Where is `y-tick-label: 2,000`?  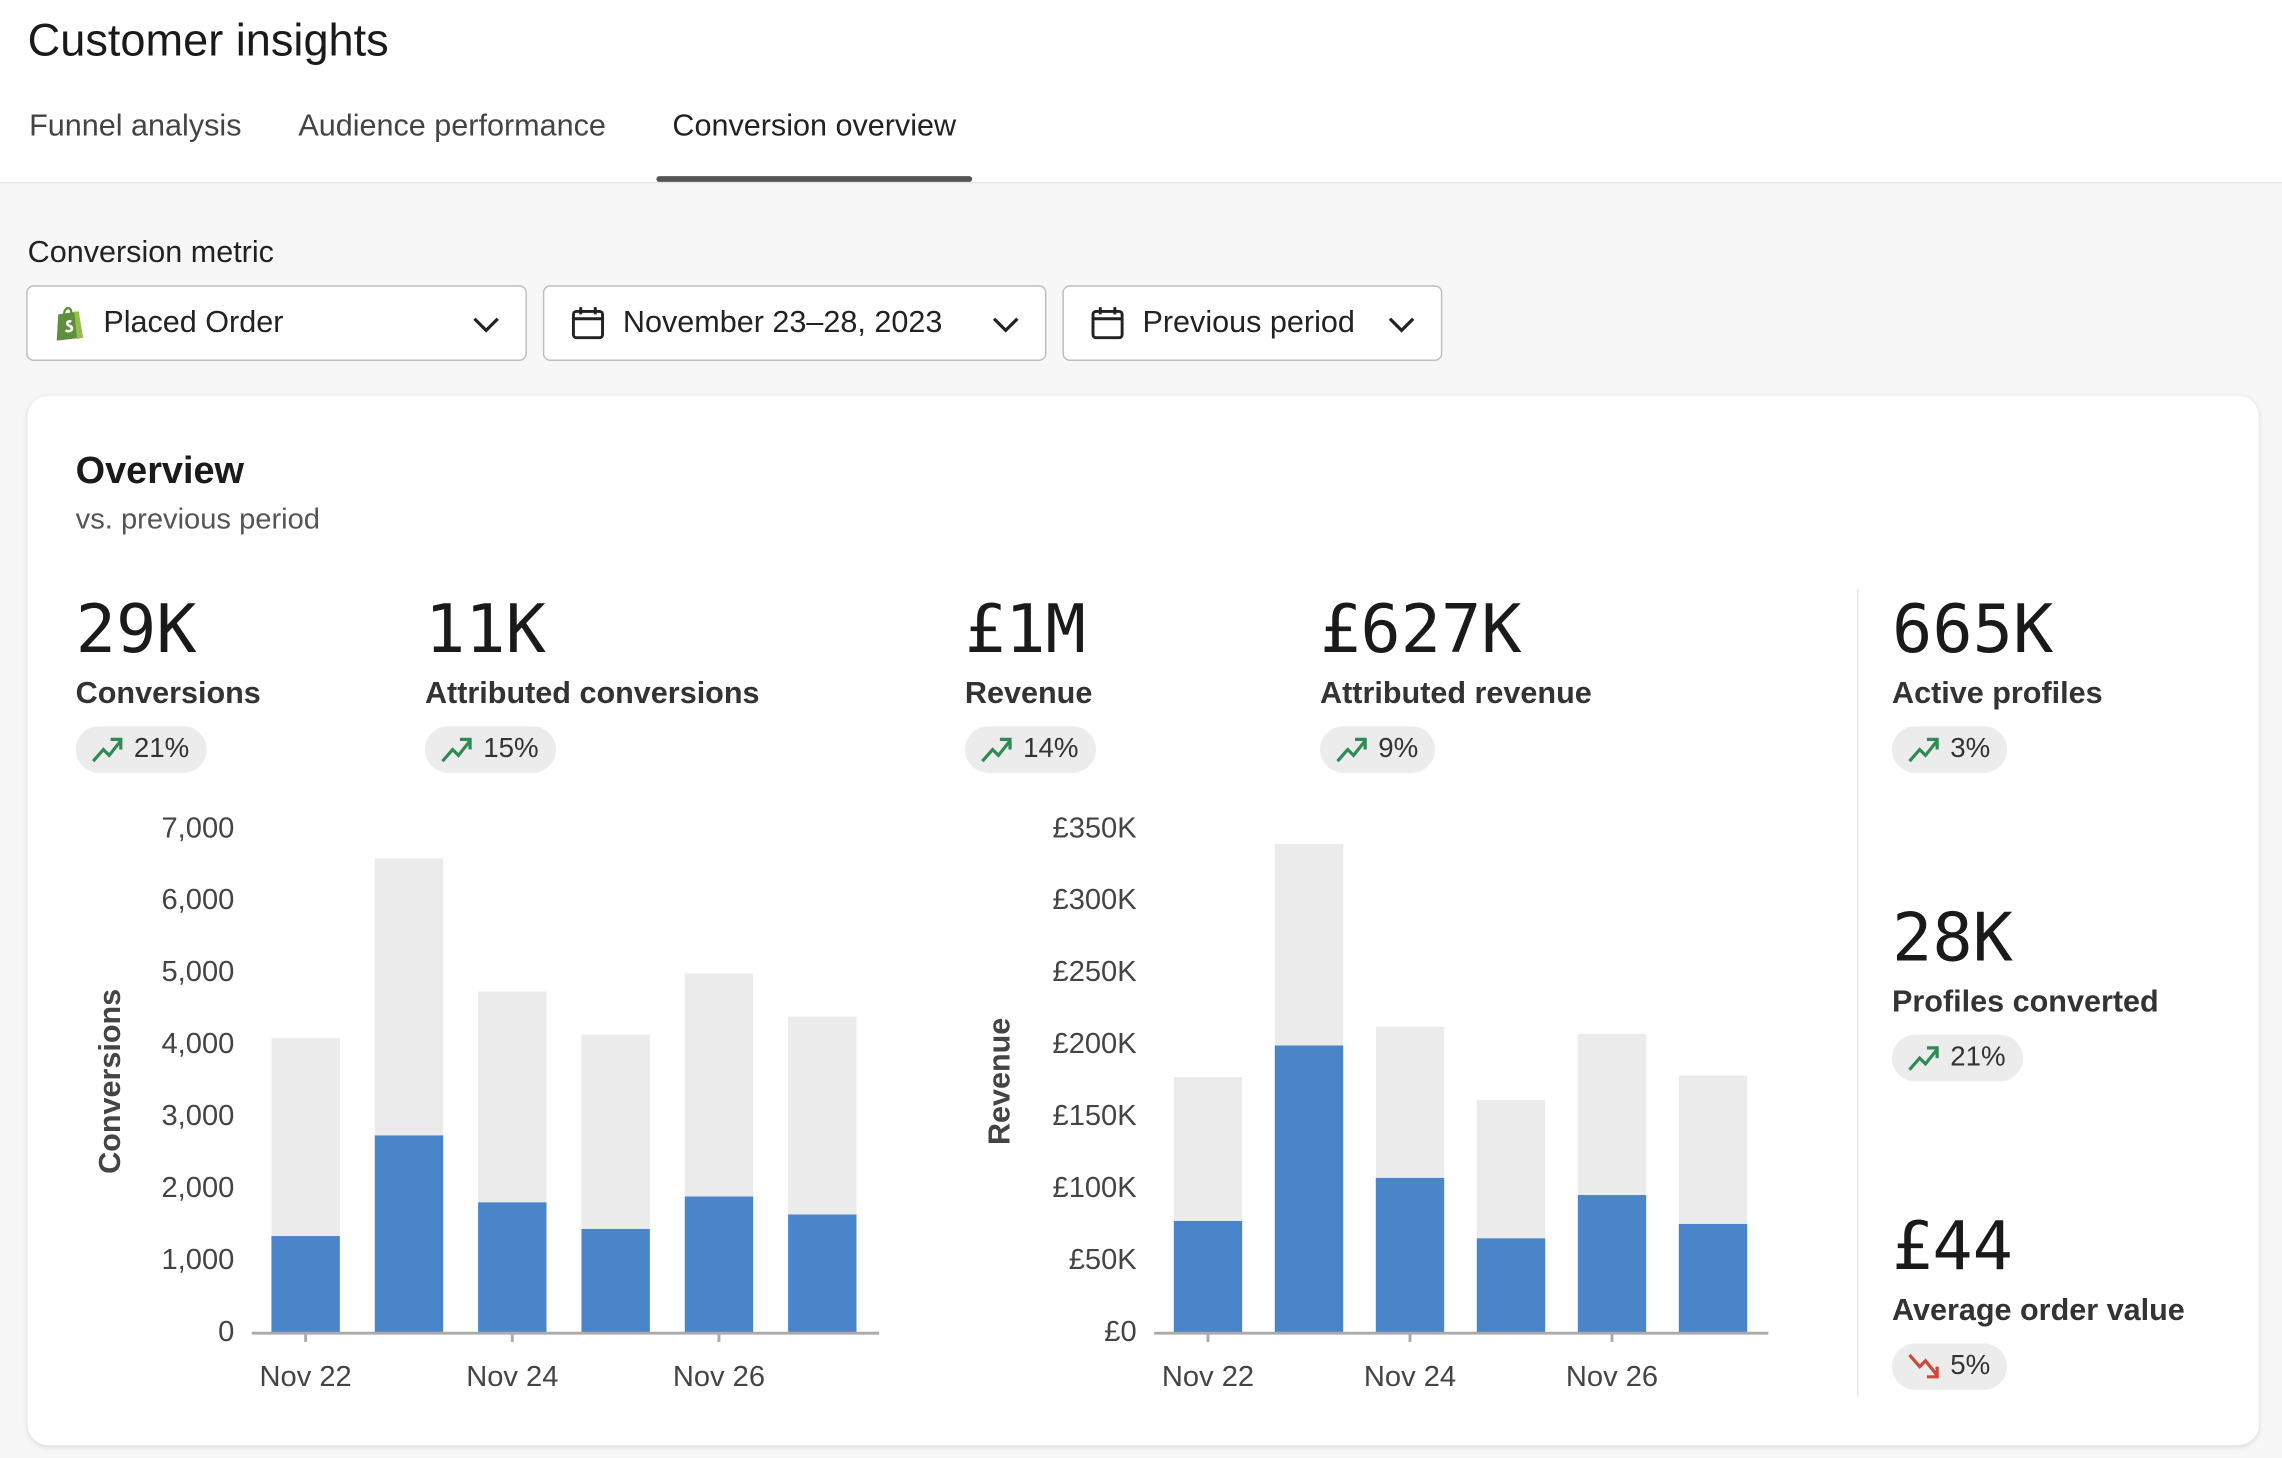 y-tick-label: 2,000 is located at coordinates (198, 1188).